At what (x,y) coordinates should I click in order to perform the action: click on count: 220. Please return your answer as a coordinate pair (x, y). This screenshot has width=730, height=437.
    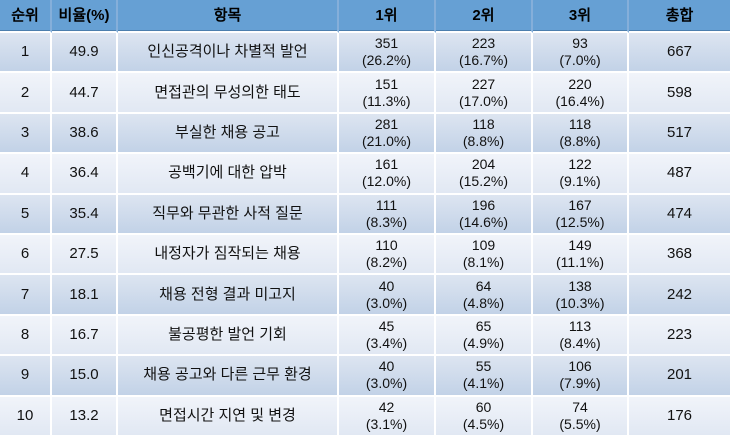
    Looking at the image, I should click on (580, 83).